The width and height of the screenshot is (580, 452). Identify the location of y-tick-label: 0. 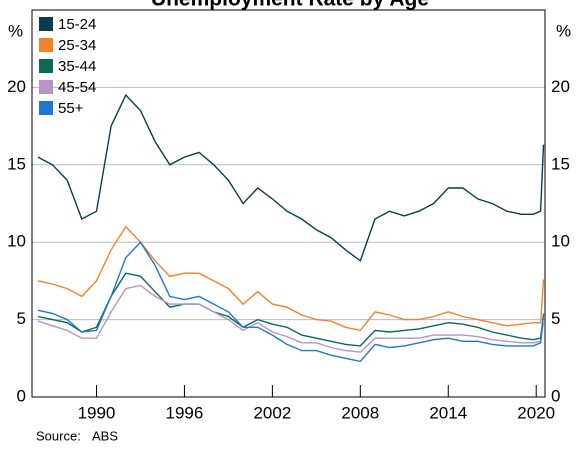
(21, 395).